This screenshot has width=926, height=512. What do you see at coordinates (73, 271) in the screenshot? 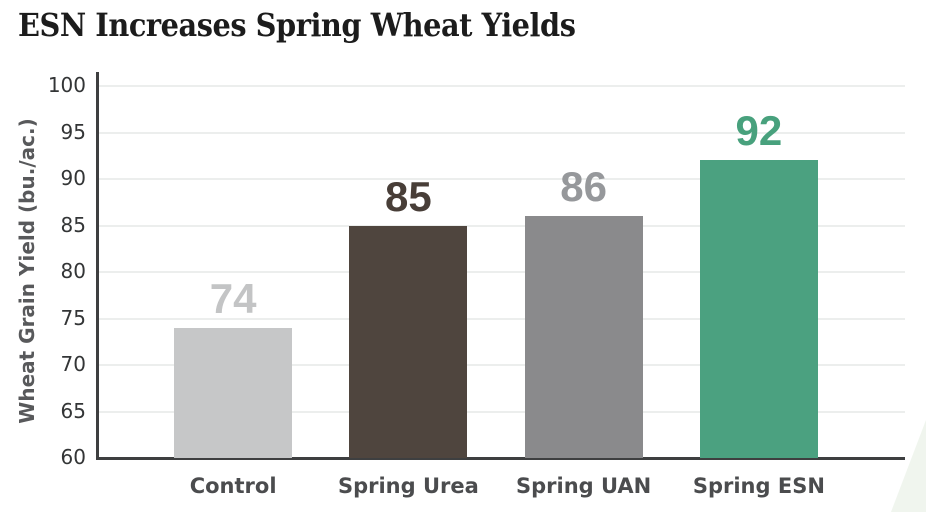
I see `y-tick-label: 80` at bounding box center [73, 271].